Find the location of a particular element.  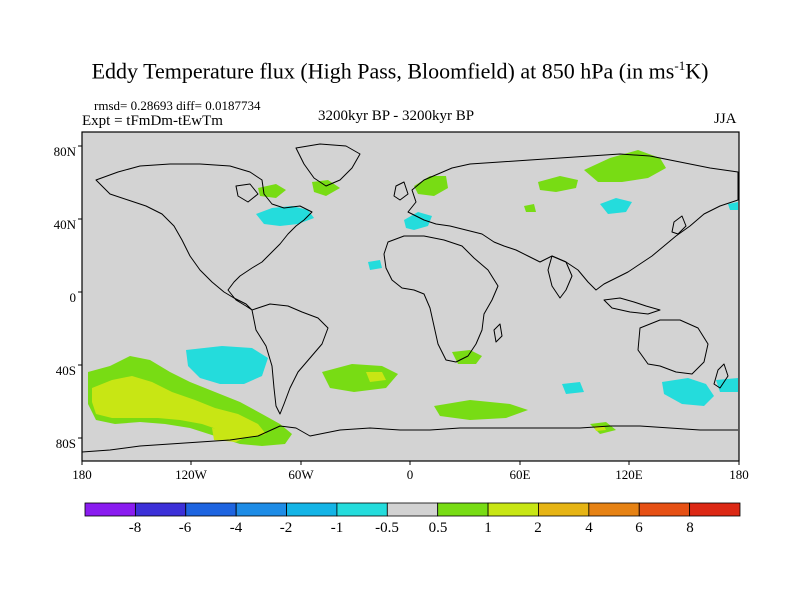

lon-label-120w: 120W is located at coordinates (191, 474).